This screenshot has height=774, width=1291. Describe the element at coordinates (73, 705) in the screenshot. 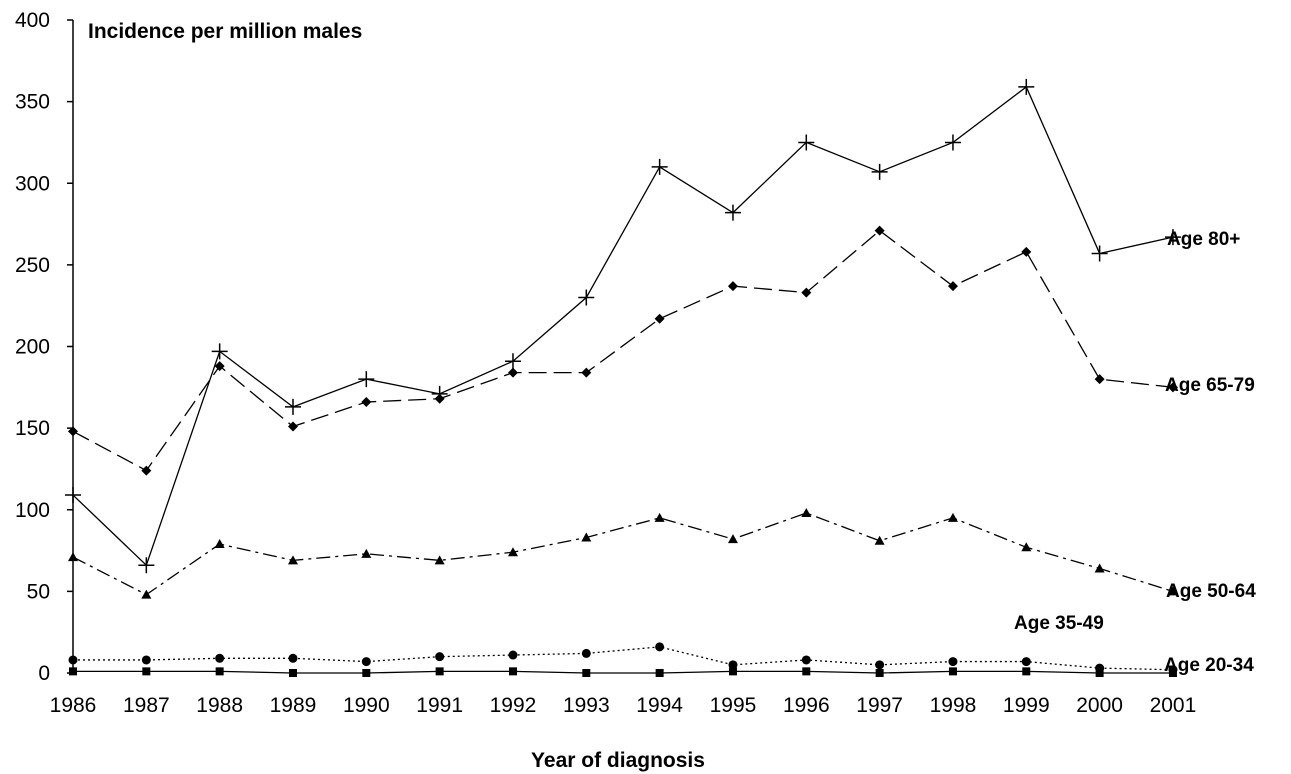

I see `x-tick-label: 1986` at that location.